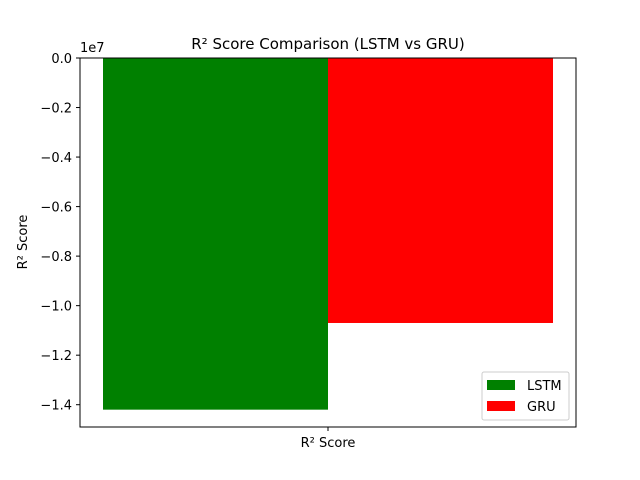 This screenshot has height=480, width=640. I want to click on y-offset-label: 1e7, so click(92, 48).